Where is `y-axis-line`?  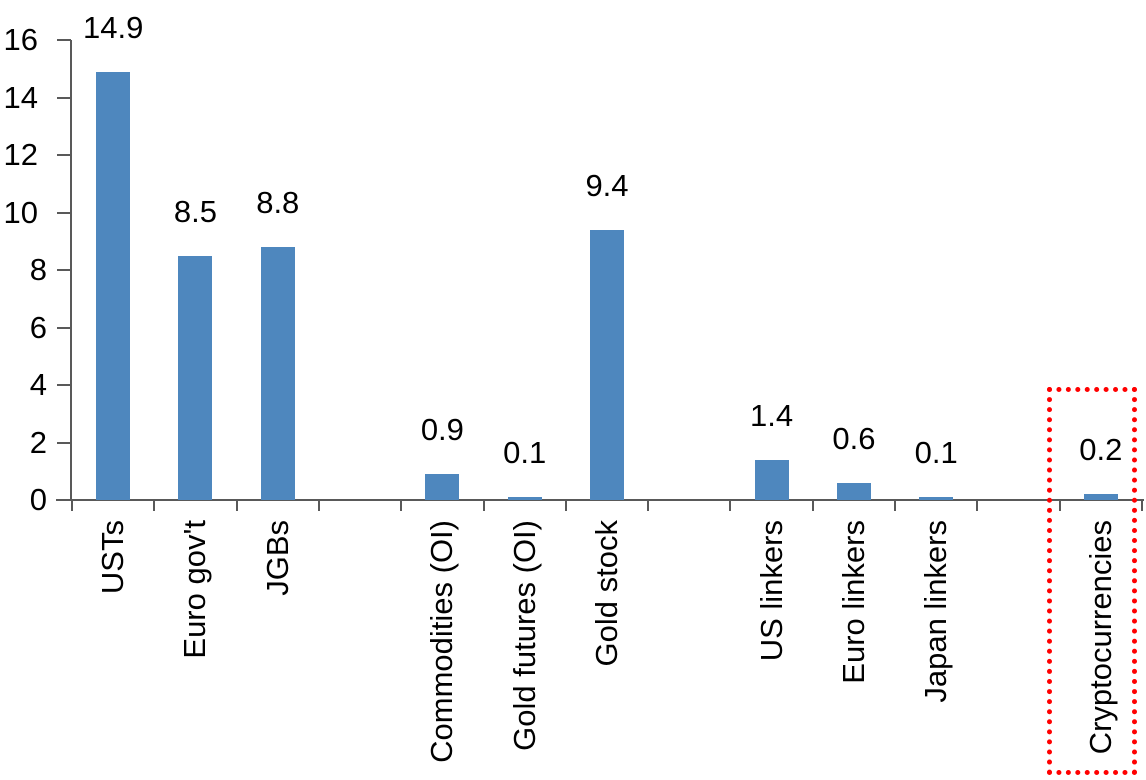
y-axis-line is located at coordinates (71, 270).